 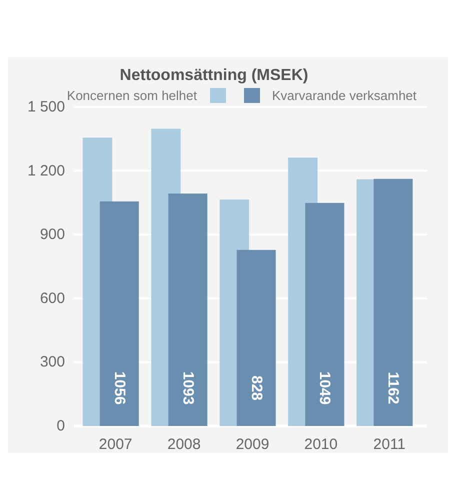 I want to click on y-tick-label: 1 500, so click(x=46, y=107).